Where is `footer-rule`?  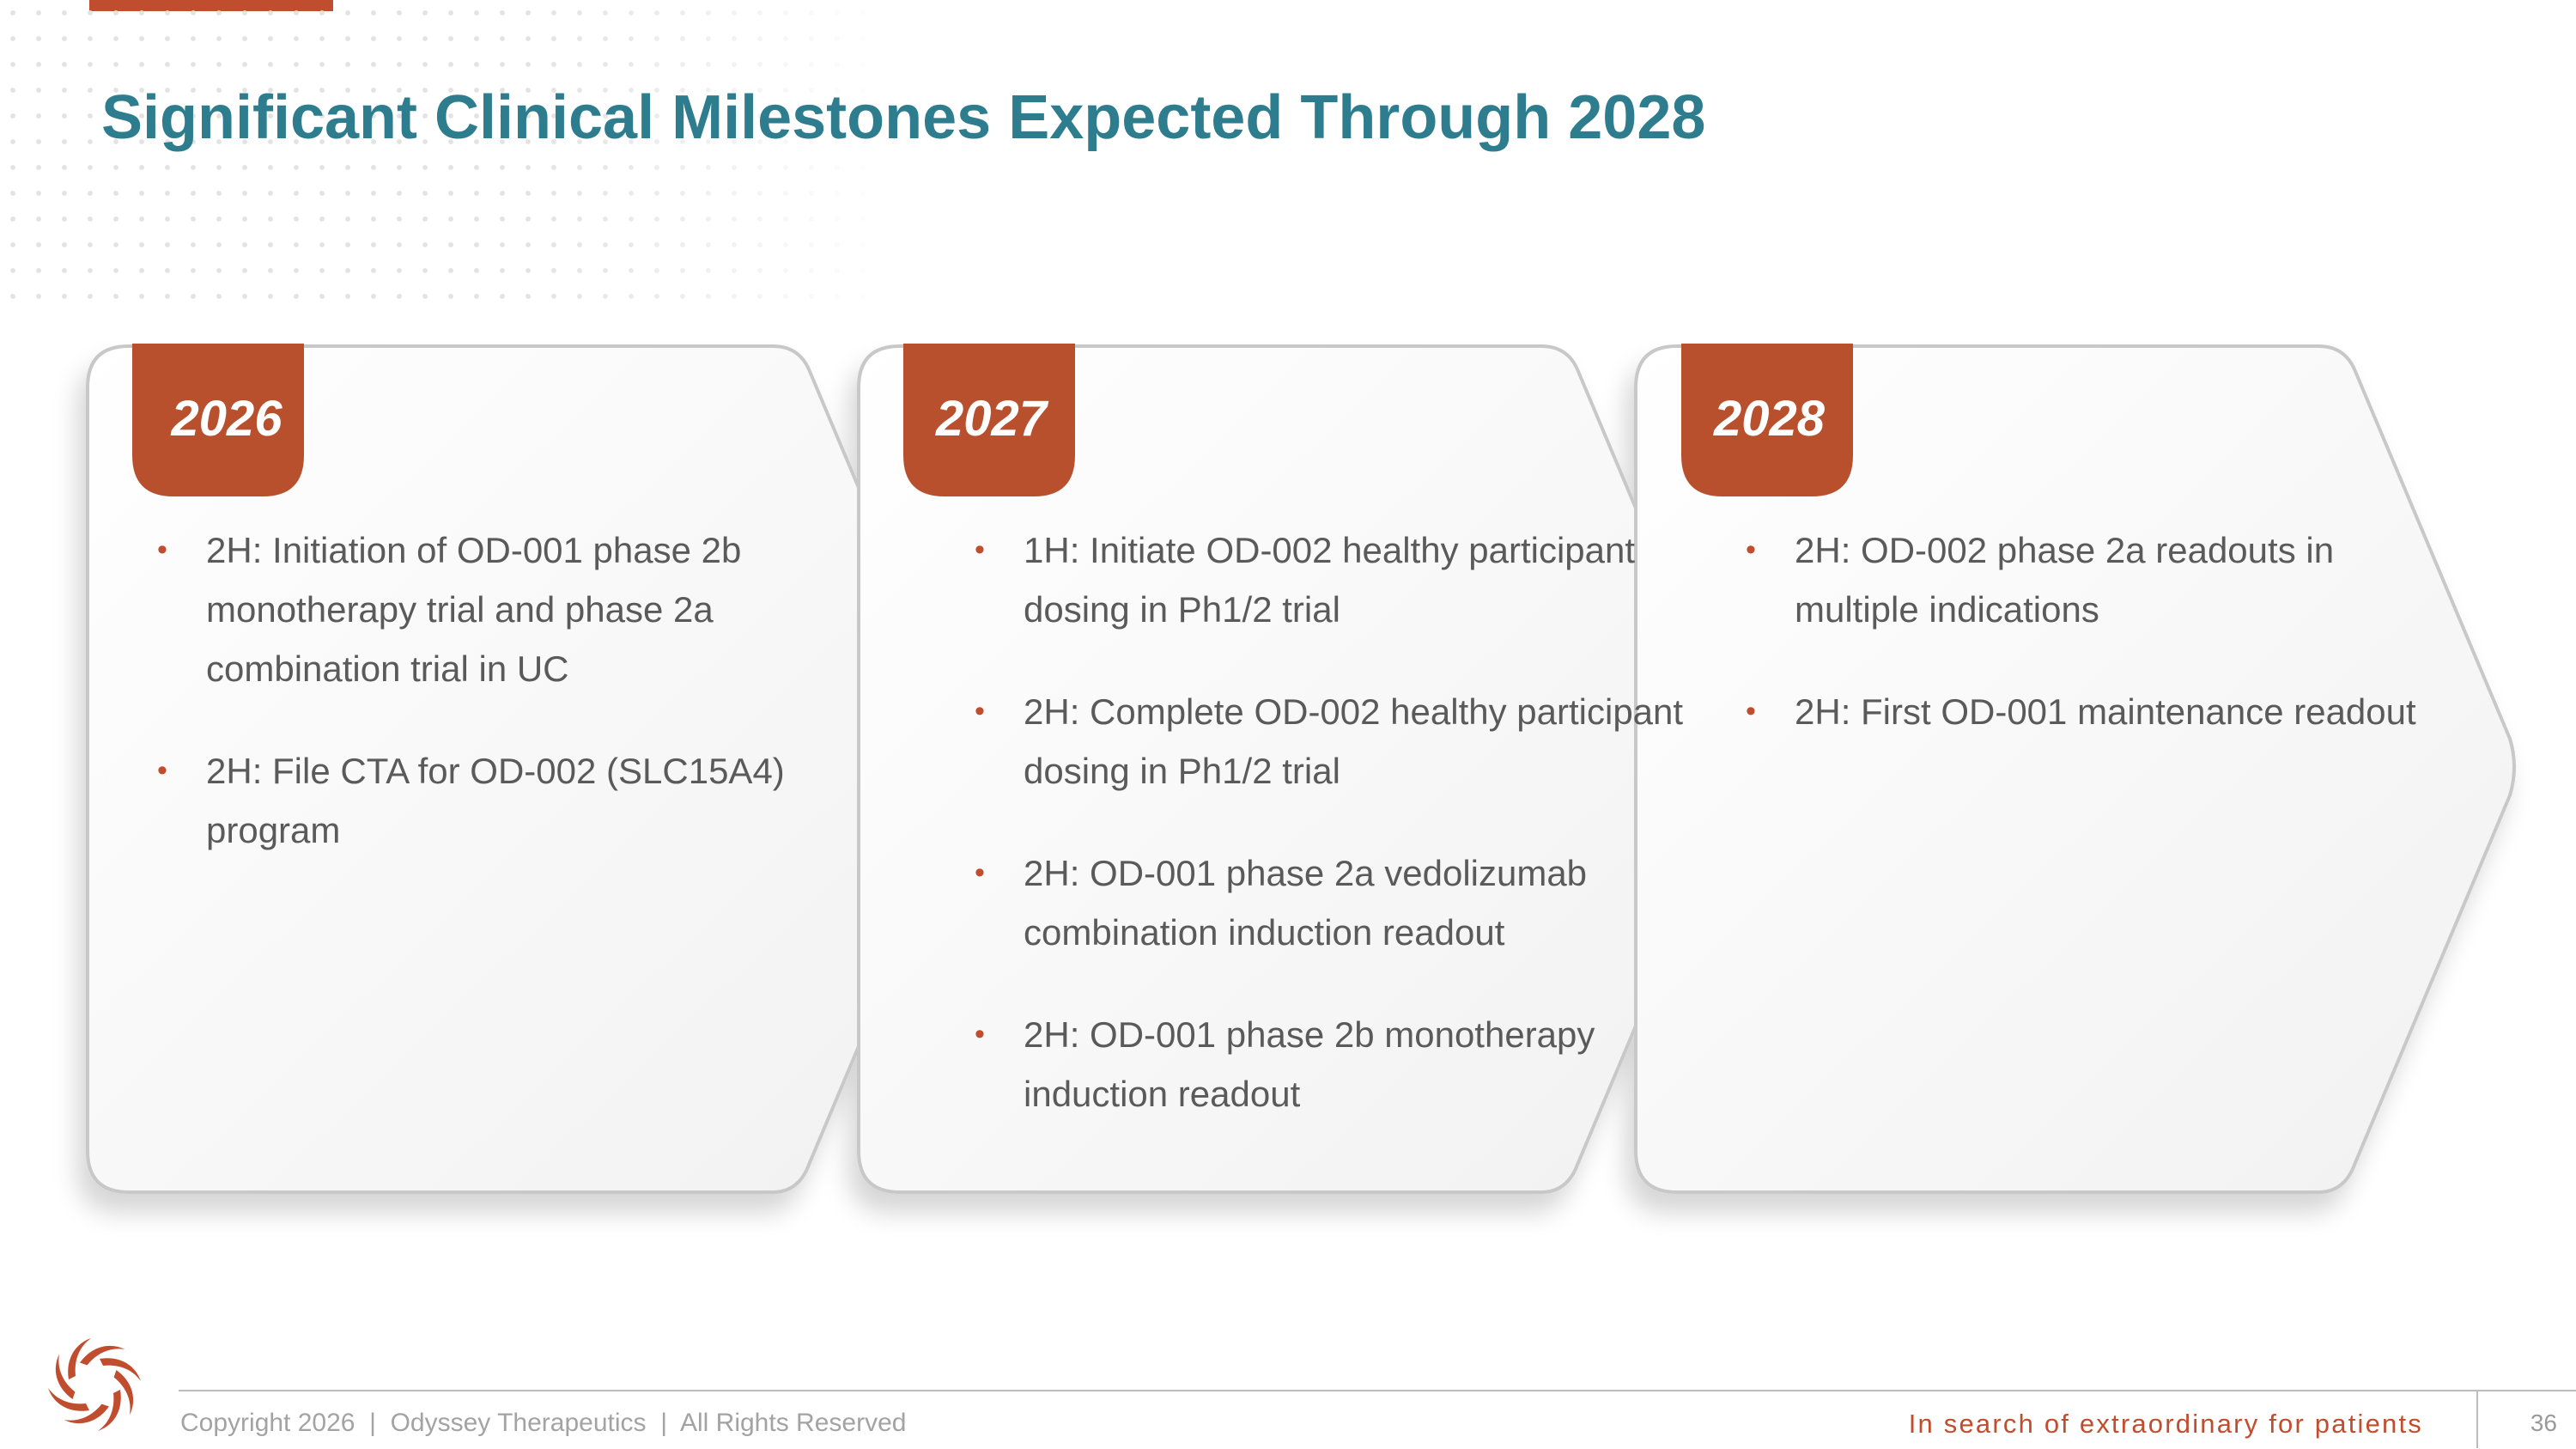
footer-rule is located at coordinates (1378, 1390).